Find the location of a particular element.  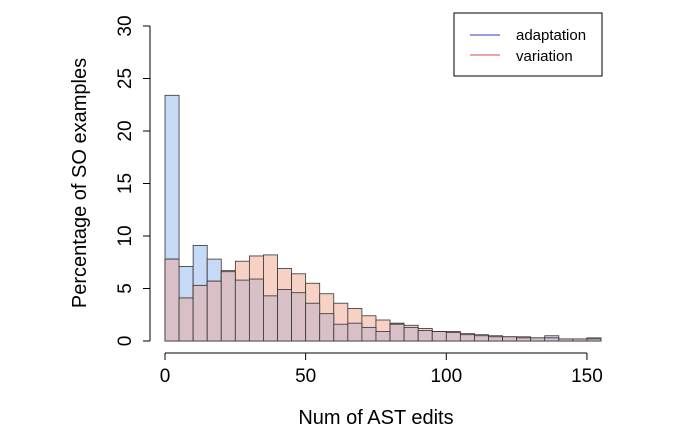

x-tick-label: 0 is located at coordinates (165, 376).